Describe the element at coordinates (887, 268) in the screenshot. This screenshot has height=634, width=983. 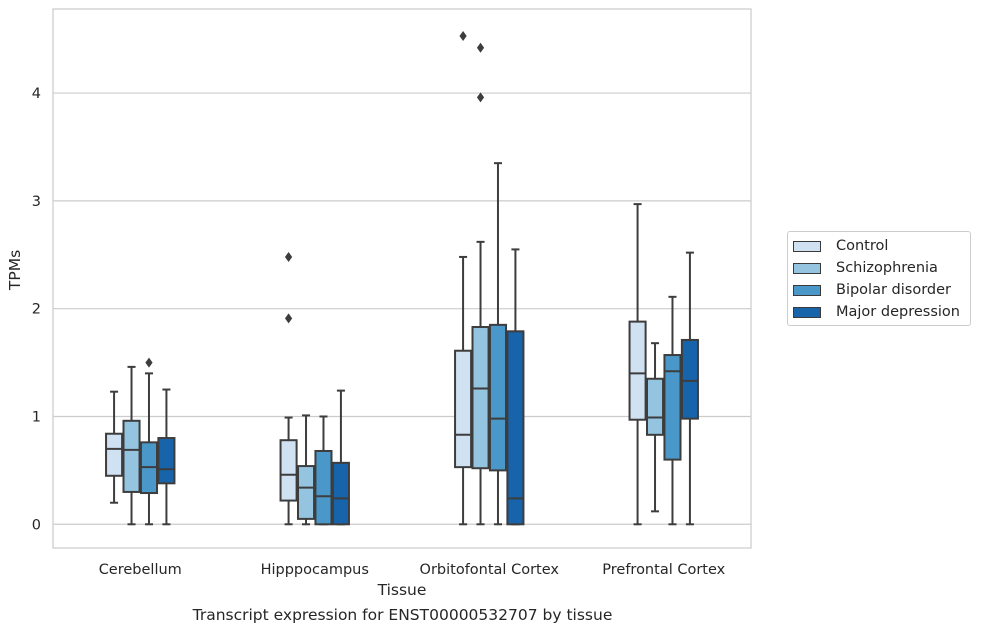
I see `legend-label-schizophrenia: Schizophrenia` at that location.